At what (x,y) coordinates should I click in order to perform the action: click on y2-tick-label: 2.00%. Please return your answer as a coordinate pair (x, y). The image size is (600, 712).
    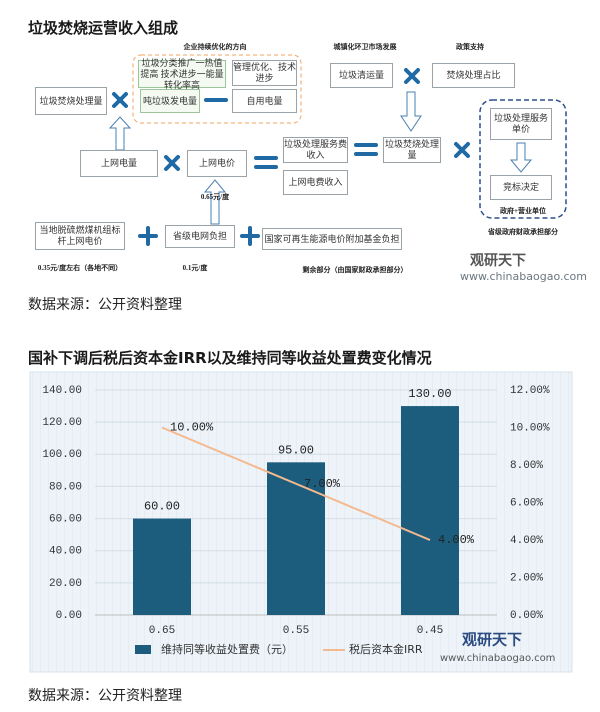
    Looking at the image, I should click on (526, 578).